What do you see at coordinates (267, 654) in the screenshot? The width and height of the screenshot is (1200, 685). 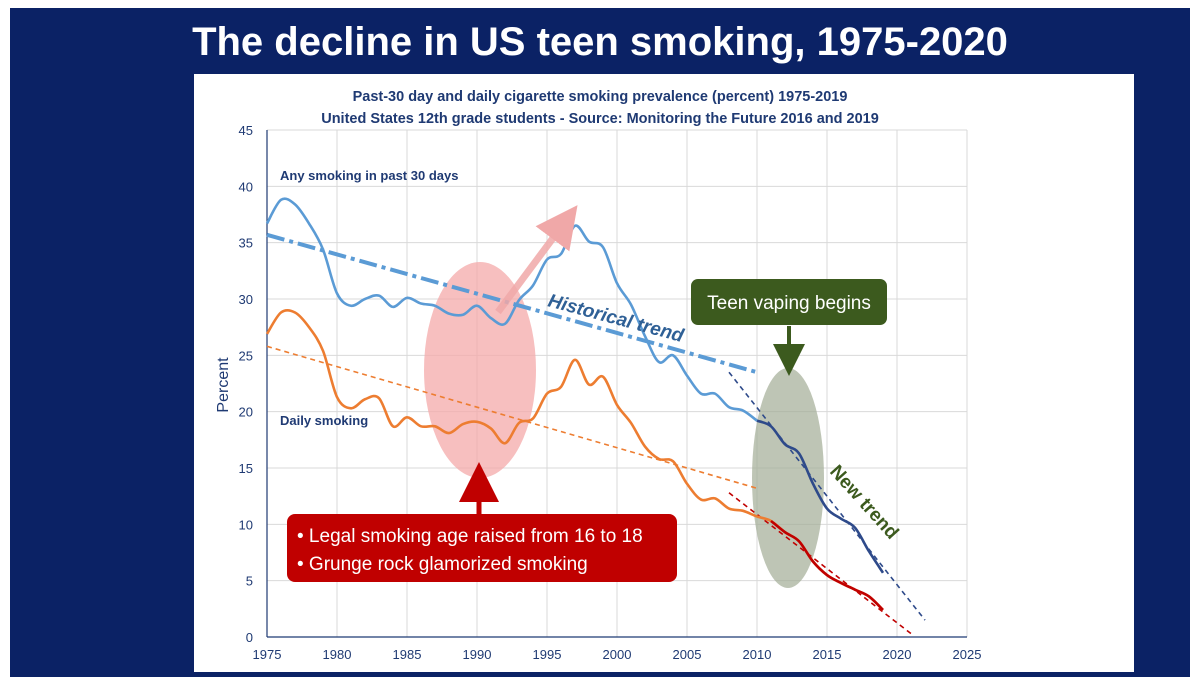 I see `x-tick-label: 1975` at bounding box center [267, 654].